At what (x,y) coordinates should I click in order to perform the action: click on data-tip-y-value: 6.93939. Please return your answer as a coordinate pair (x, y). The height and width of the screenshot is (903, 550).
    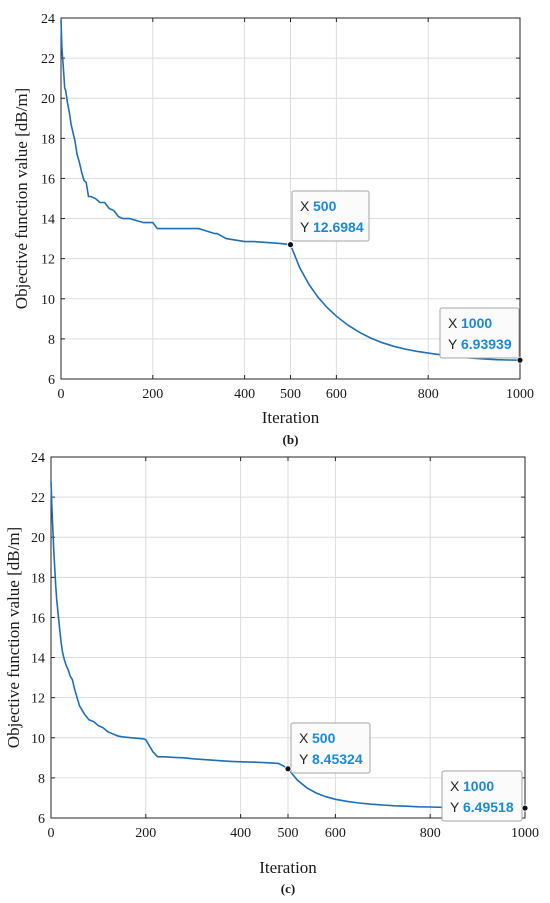
    Looking at the image, I should click on (486, 344).